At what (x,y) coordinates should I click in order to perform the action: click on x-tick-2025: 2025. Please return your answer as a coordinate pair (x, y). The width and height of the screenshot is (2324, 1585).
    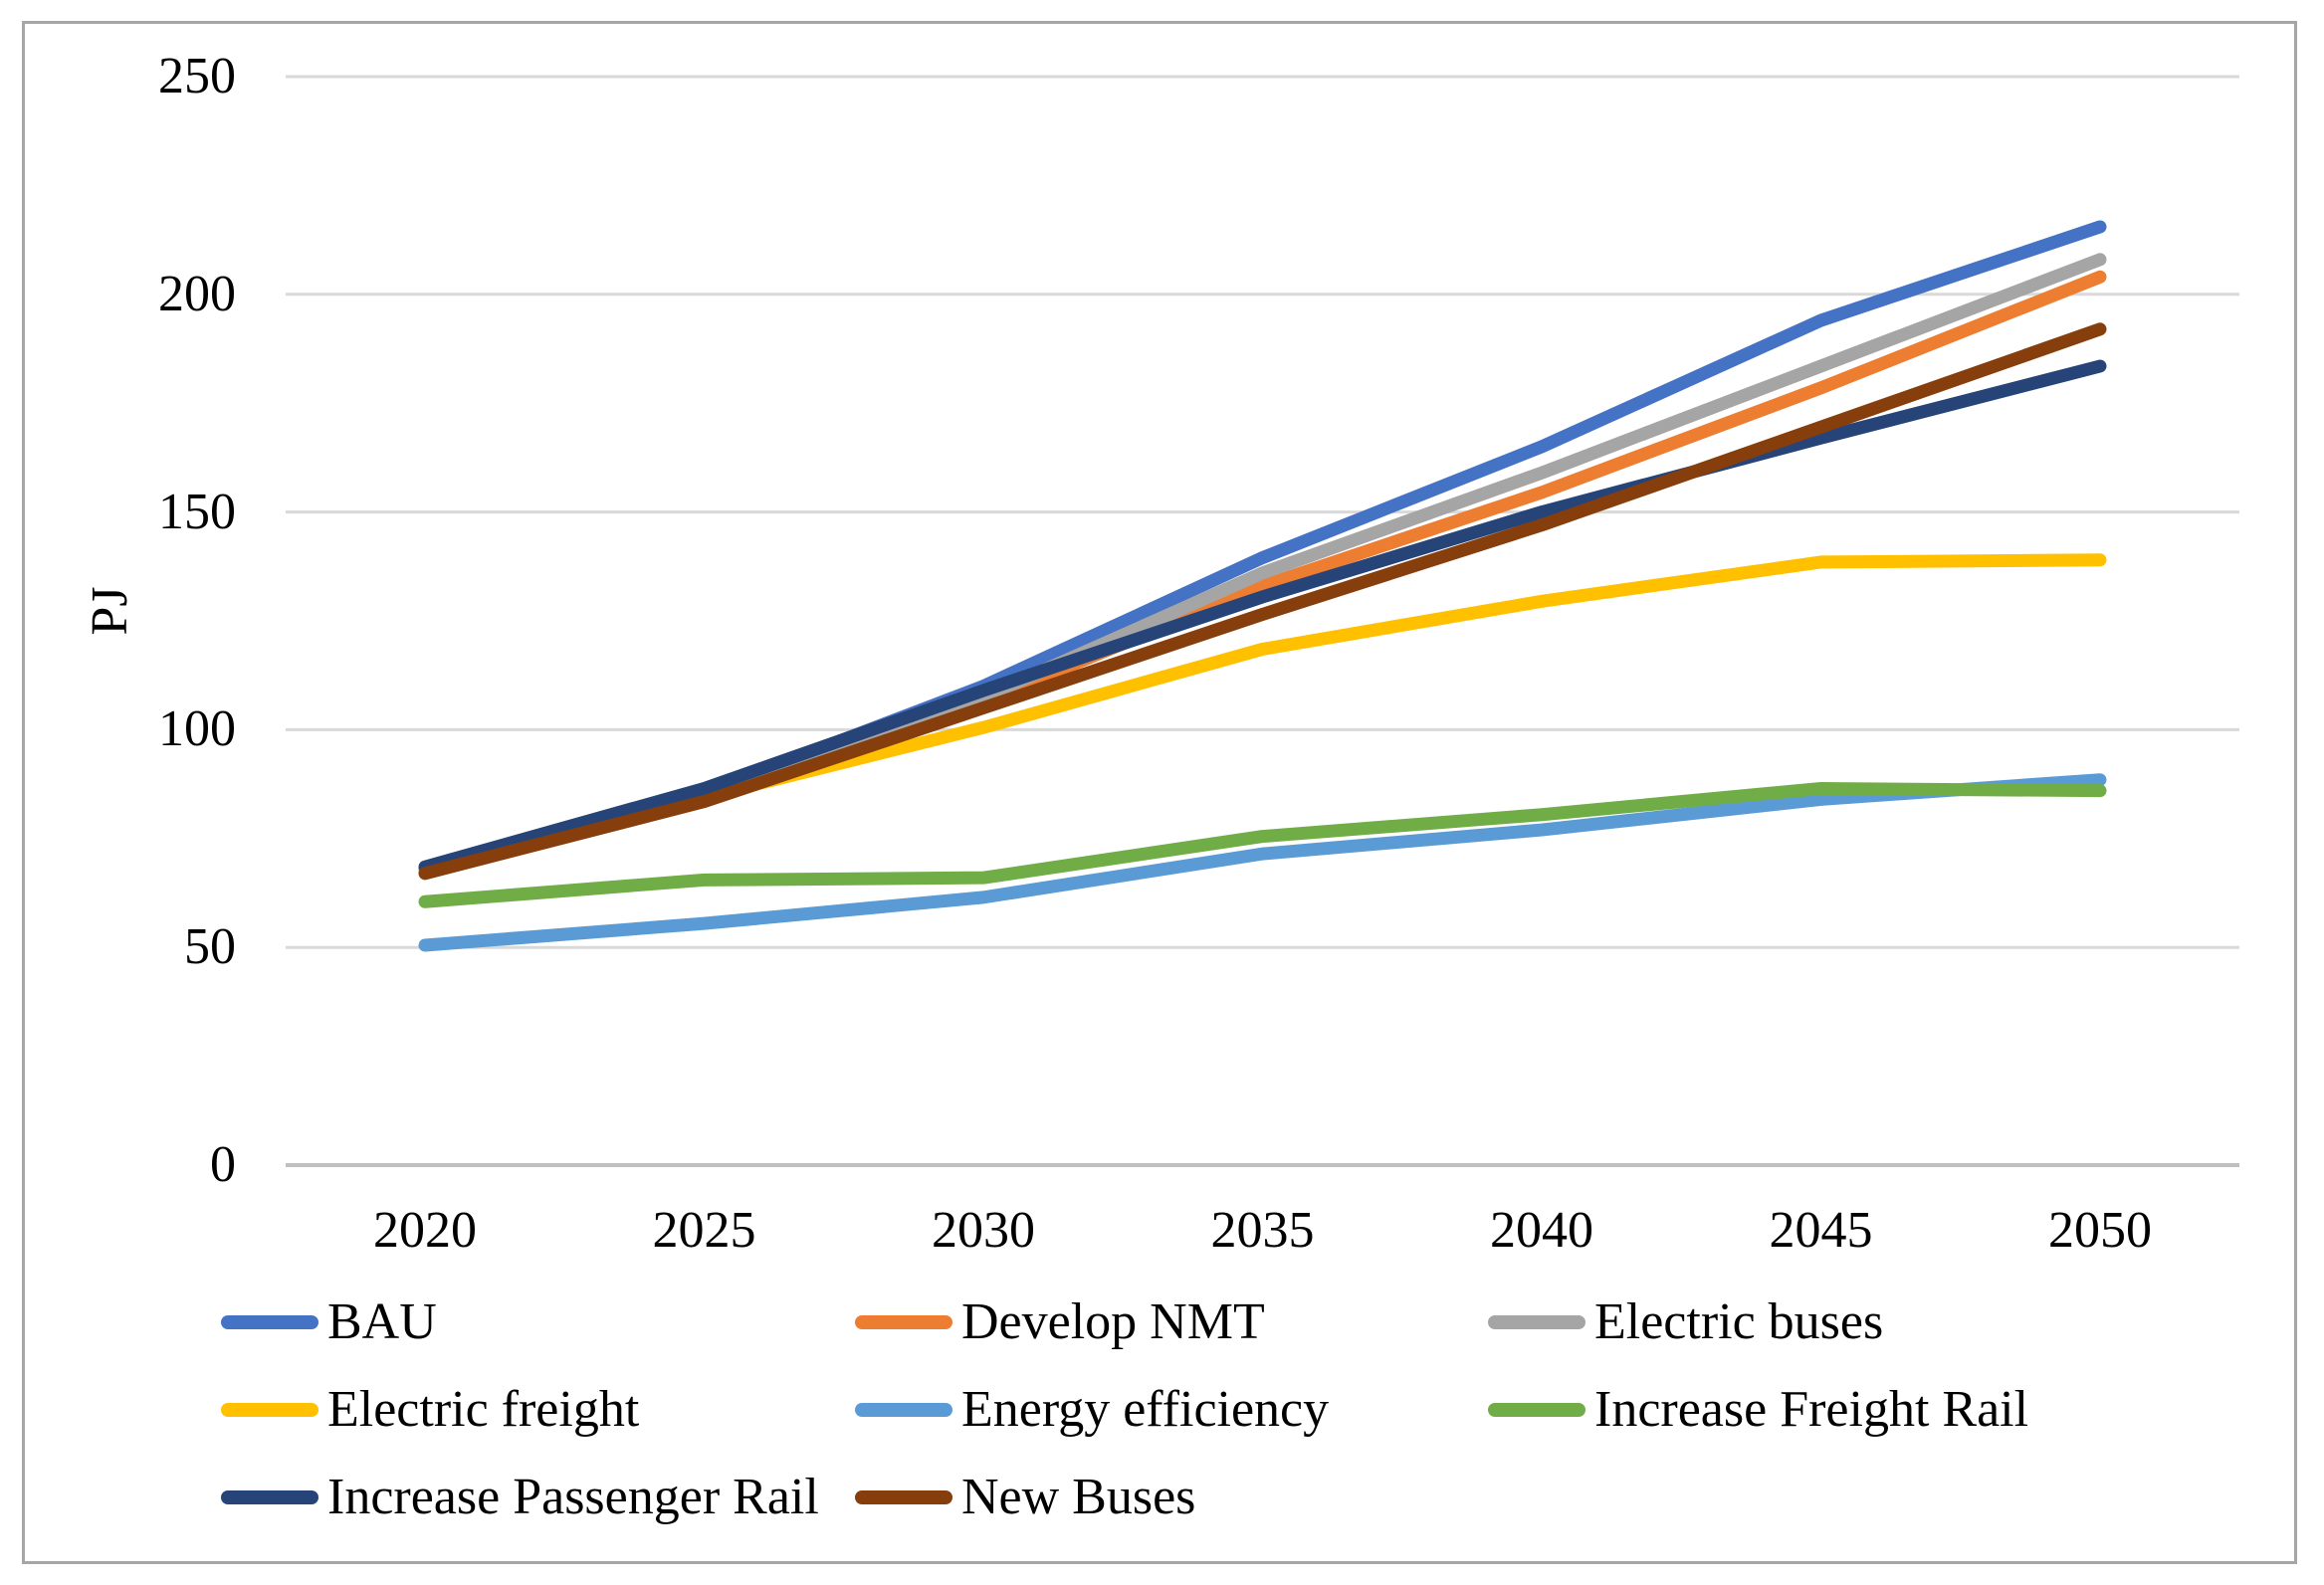
    Looking at the image, I should click on (704, 1231).